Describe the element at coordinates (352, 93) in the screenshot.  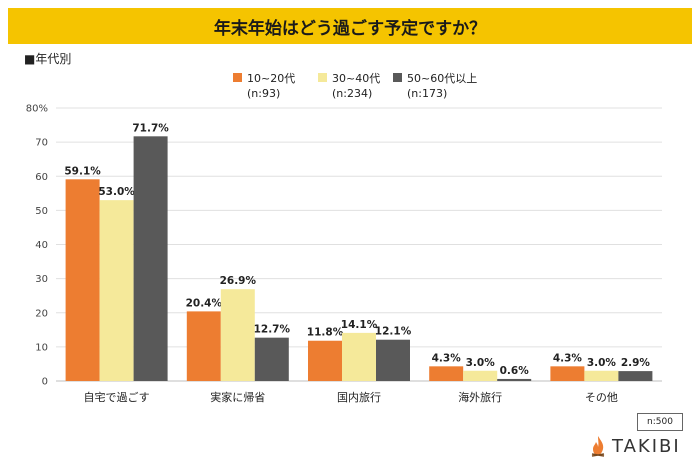
I see `legend-n-series-2: (n:234)` at that location.